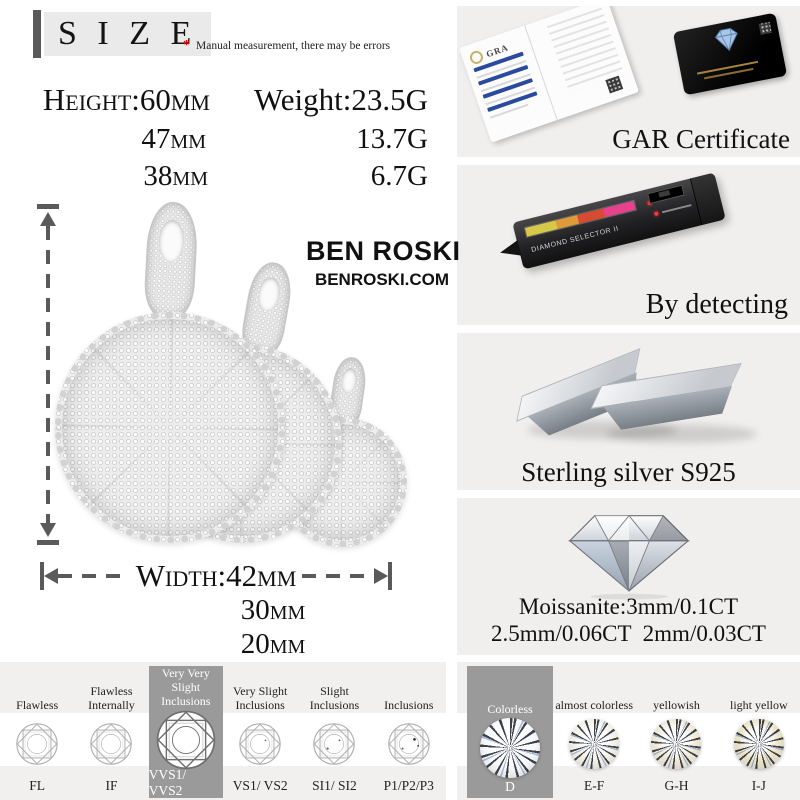 The height and width of the screenshot is (800, 800). I want to click on color-label: light yellow, so click(758, 704).